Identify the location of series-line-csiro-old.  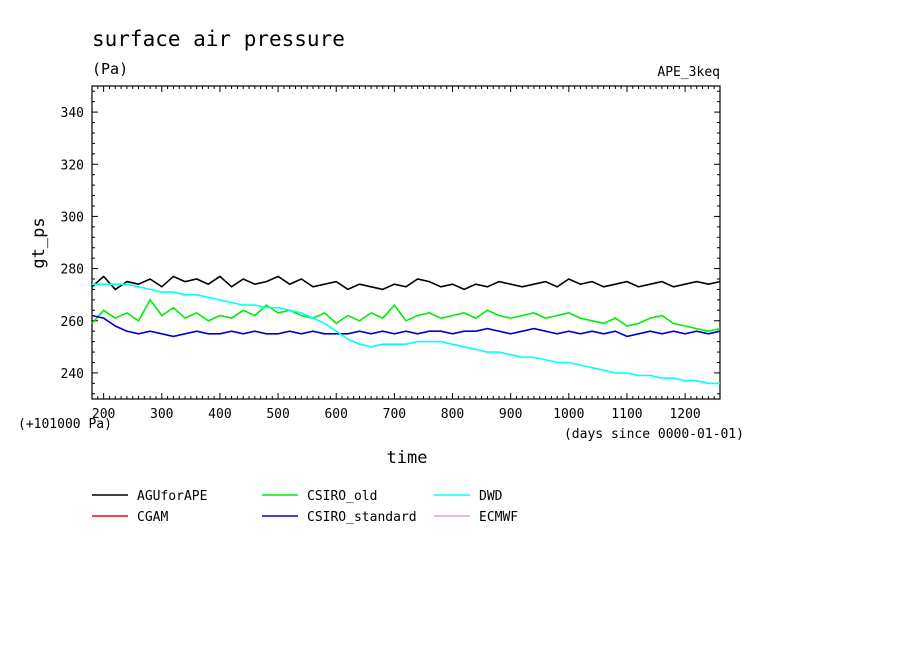
(406, 315).